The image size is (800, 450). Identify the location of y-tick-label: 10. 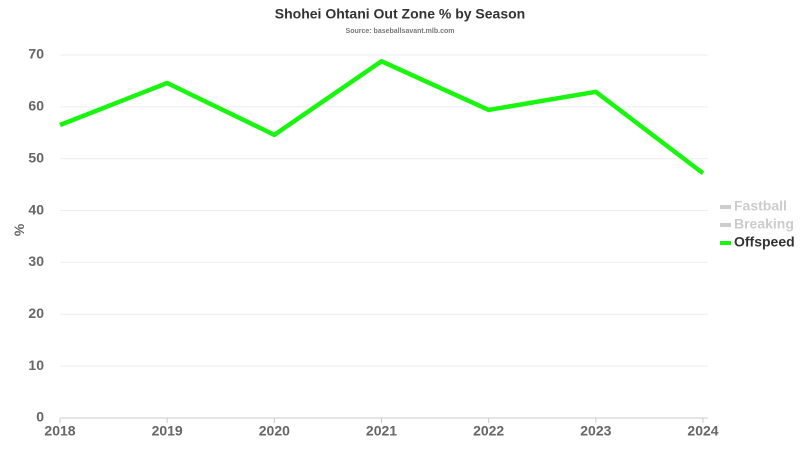
(36, 365).